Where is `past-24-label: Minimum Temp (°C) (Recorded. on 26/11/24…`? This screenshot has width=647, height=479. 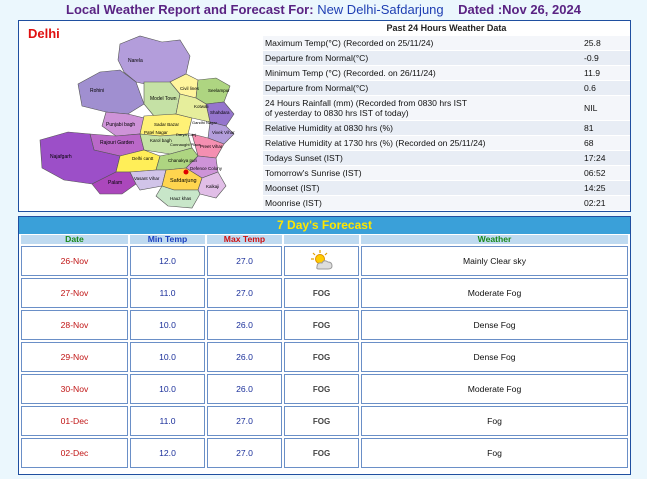
past-24-label: Minimum Temp (°C) (Recorded. on 26/11/24… is located at coordinates (350, 73).